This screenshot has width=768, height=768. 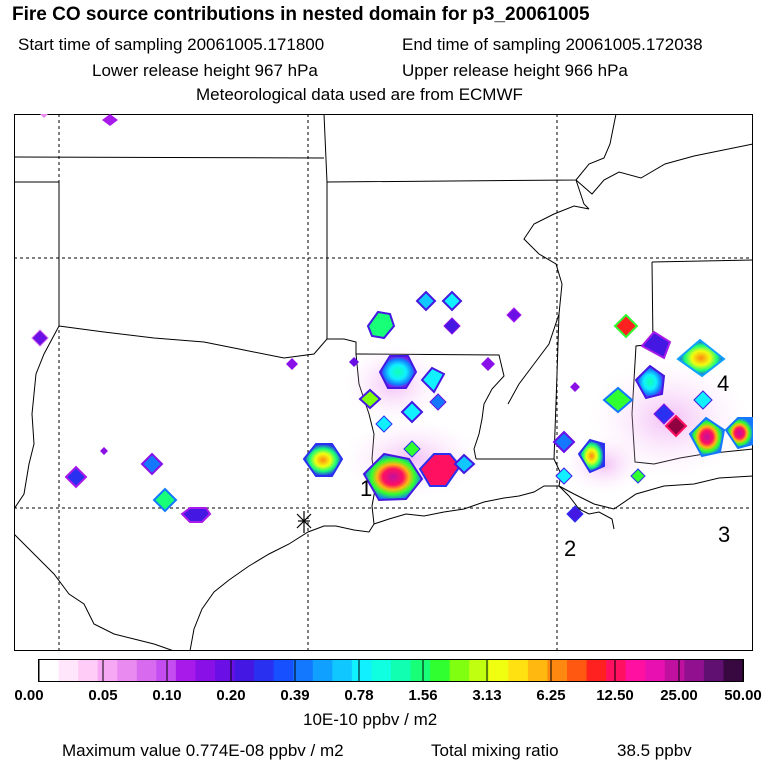 What do you see at coordinates (358, 695) in the screenshot?
I see `colorbar-tick-label: 0.78` at bounding box center [358, 695].